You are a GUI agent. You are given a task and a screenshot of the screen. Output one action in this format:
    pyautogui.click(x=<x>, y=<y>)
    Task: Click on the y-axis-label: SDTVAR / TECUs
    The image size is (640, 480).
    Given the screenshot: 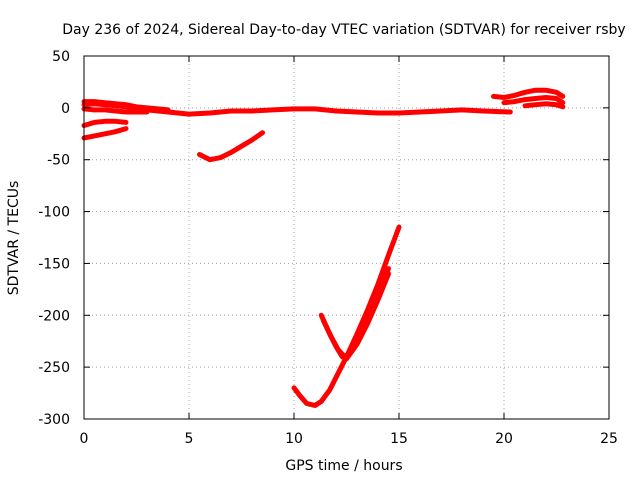 What is the action you would take?
    pyautogui.click(x=14, y=238)
    